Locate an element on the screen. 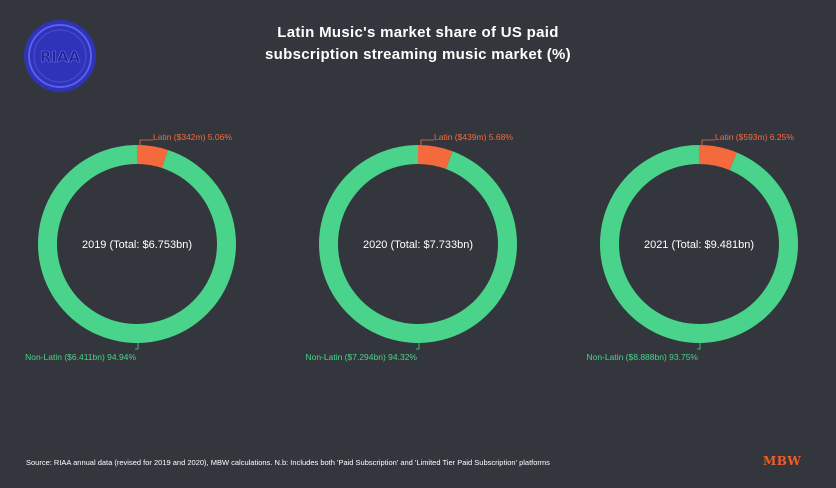  chart-title-line-2: subscription streaming music market (%) is located at coordinates (418, 54).